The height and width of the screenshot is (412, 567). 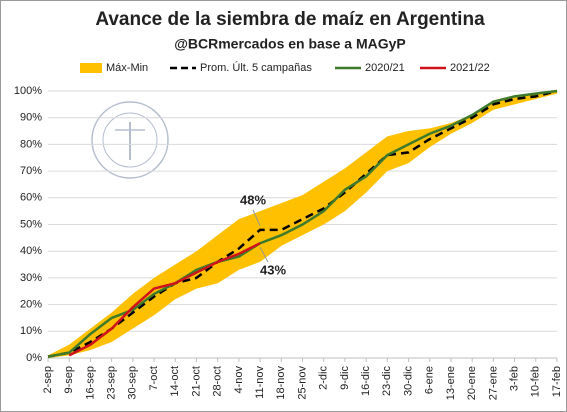 I want to click on x-tick-label: 25-nov, so click(x=302, y=383).